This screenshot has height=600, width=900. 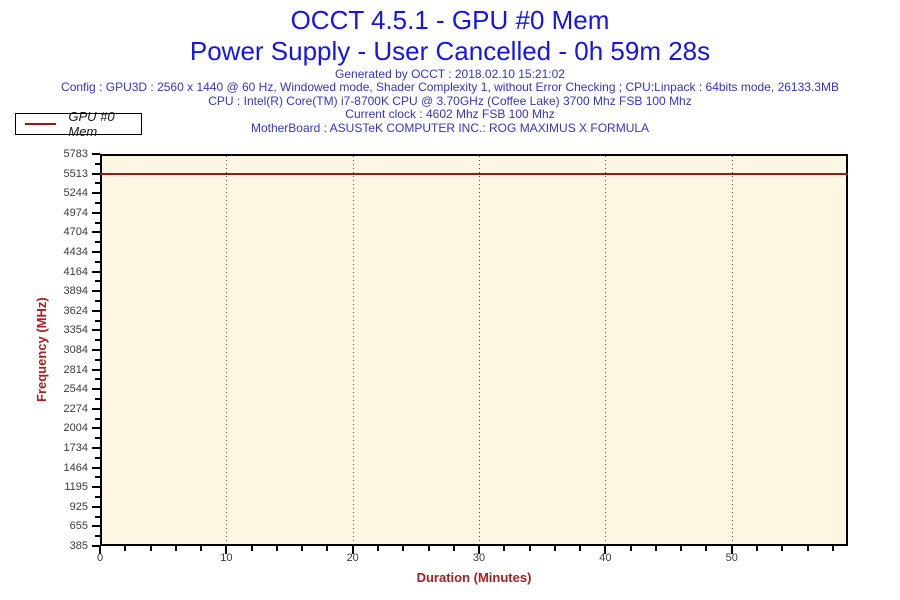 What do you see at coordinates (75, 448) in the screenshot?
I see `y-tick-label: 1734` at bounding box center [75, 448].